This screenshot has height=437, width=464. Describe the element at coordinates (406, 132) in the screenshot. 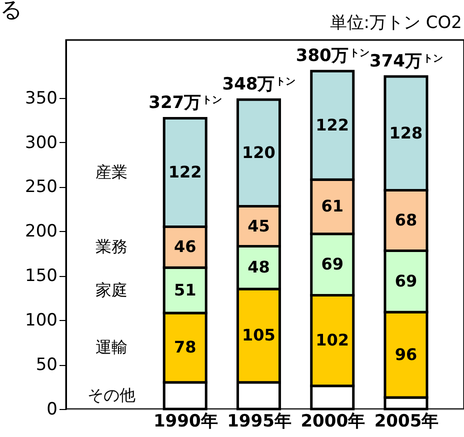

I see `data-label: 128` at that location.